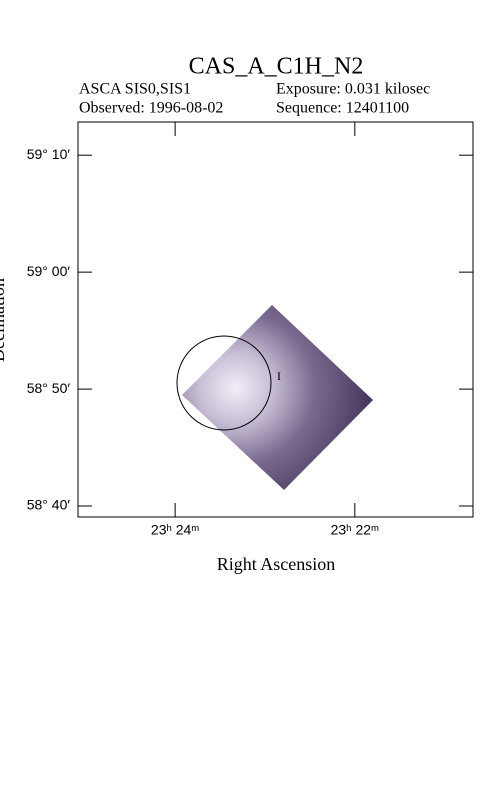  What do you see at coordinates (279, 376) in the screenshot?
I see `marker: I` at bounding box center [279, 376].